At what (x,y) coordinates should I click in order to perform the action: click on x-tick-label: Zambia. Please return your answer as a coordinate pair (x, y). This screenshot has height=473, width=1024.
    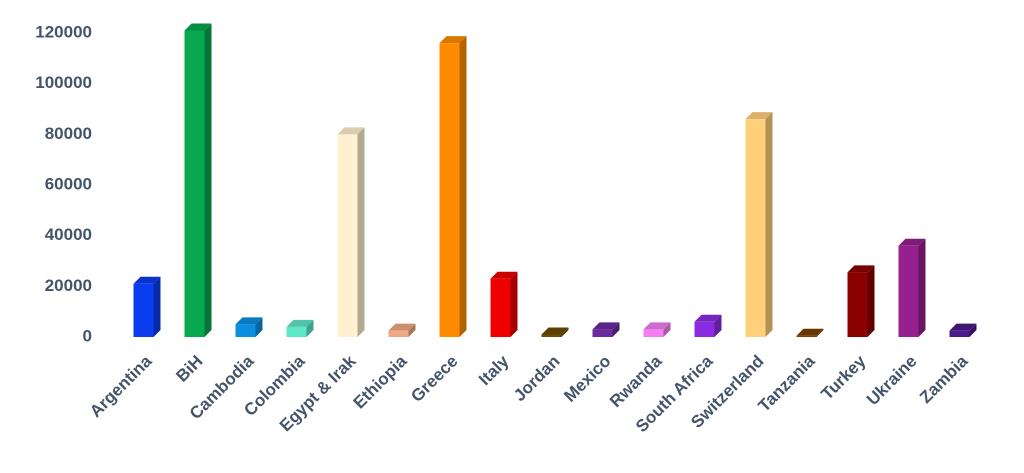
    Looking at the image, I should click on (944, 379).